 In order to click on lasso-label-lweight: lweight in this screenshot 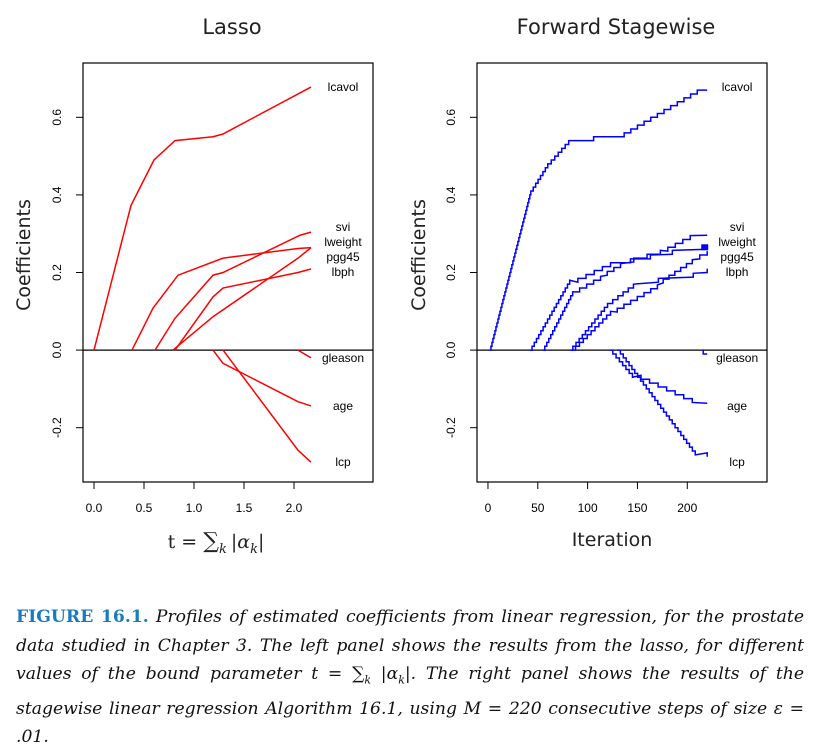, I will do `click(343, 242)`.